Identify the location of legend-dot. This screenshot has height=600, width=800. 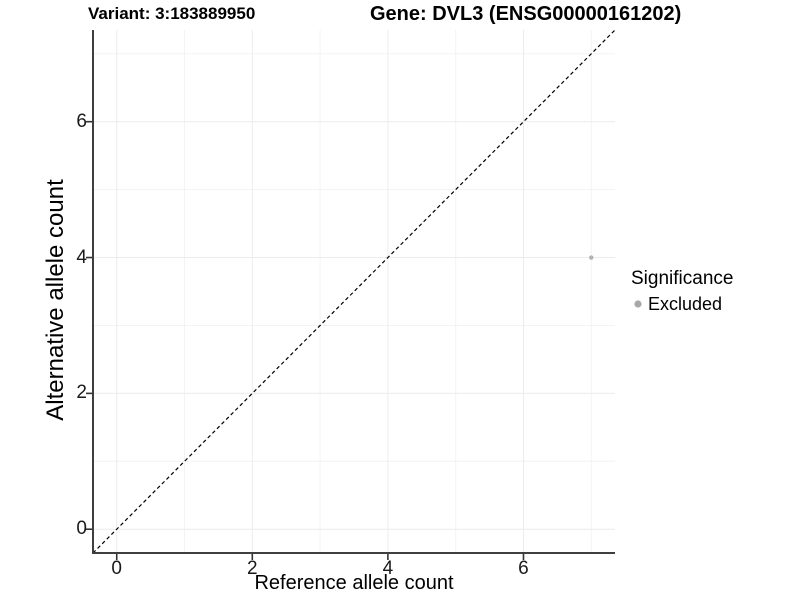
(638, 304).